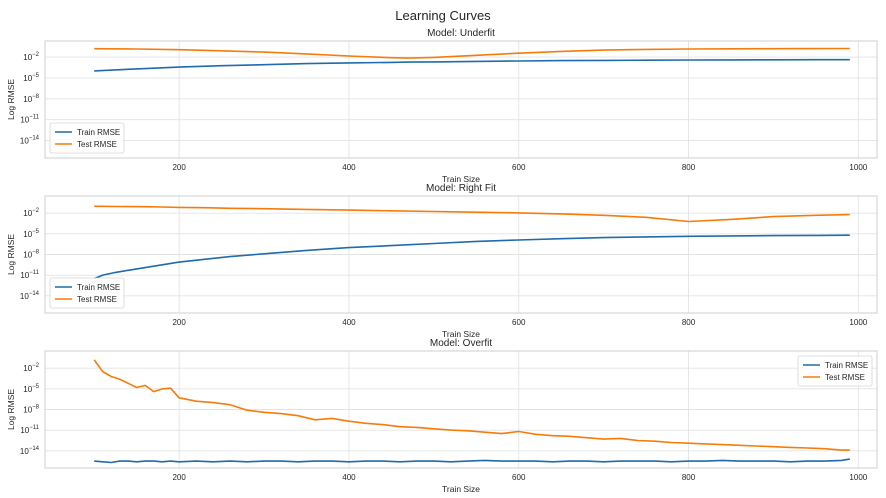 The image size is (886, 498). What do you see at coordinates (461, 188) in the screenshot?
I see `subplot-title: Model: Right Fit` at bounding box center [461, 188].